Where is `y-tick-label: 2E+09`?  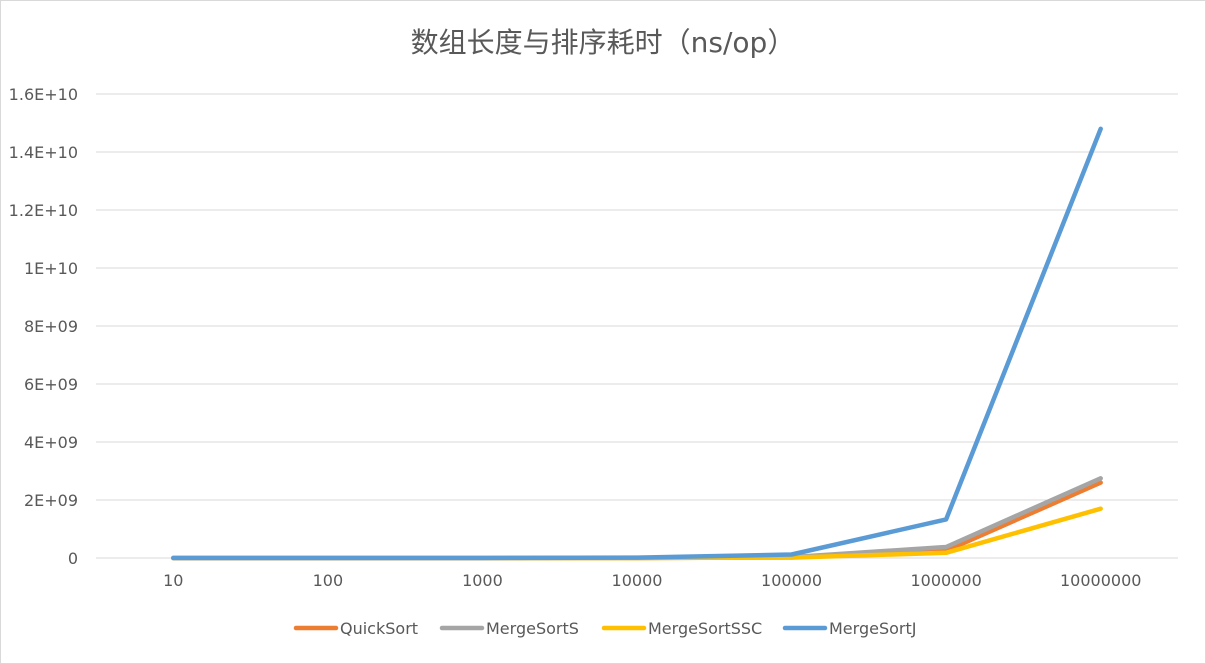 y-tick-label: 2E+09 is located at coordinates (51, 500).